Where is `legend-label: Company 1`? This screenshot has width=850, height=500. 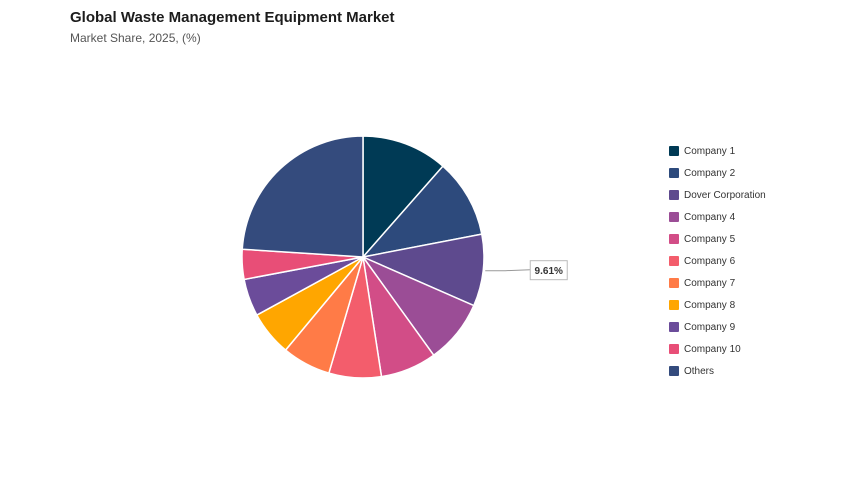
legend-label: Company 1 is located at coordinates (710, 151).